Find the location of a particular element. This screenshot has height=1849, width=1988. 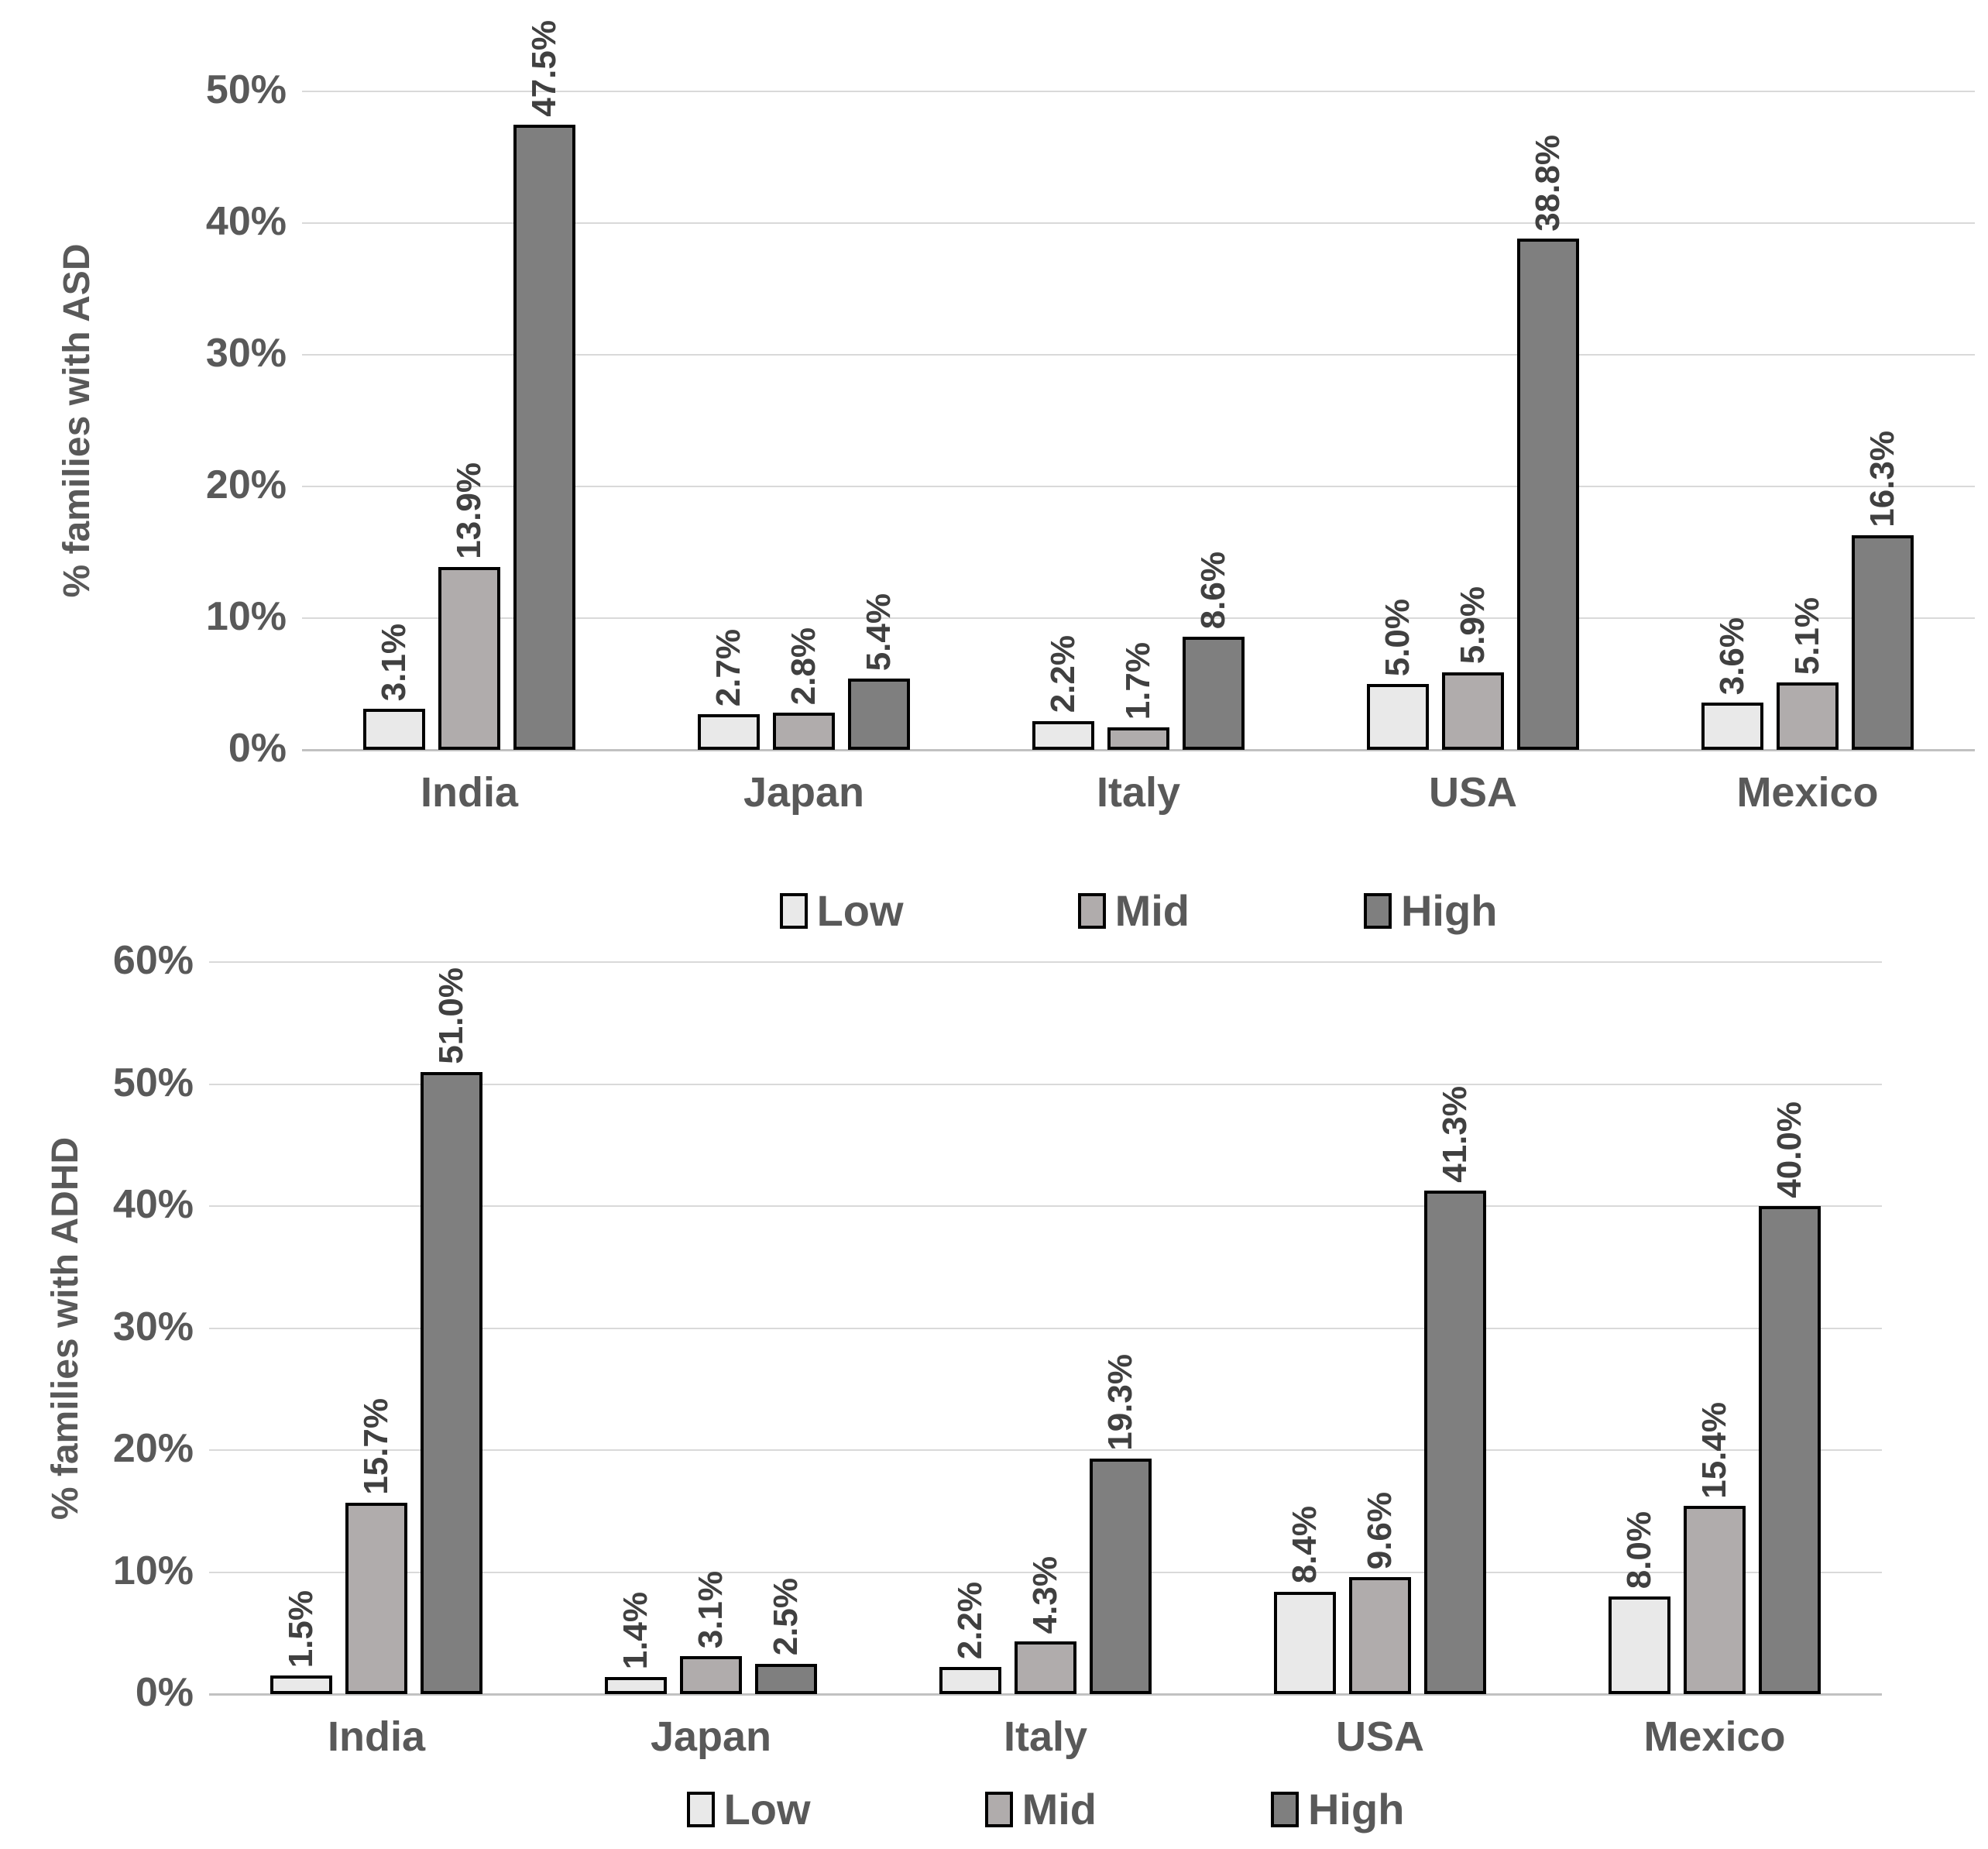

bar-cluster-japan: 1.4% 3.1% 2.5% is located at coordinates (711, 1328).